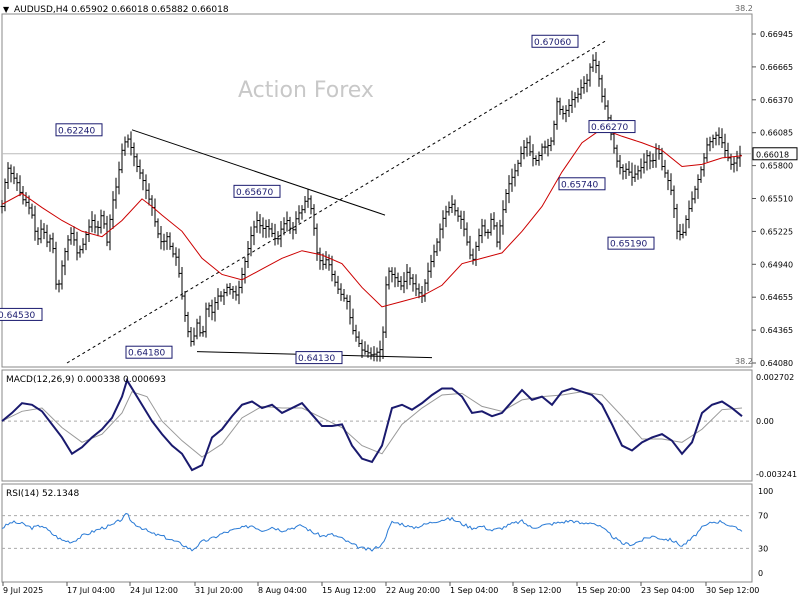 This screenshot has width=800, height=600. What do you see at coordinates (776, 166) in the screenshot?
I see `price-tick-label: 0.65800` at bounding box center [776, 166].